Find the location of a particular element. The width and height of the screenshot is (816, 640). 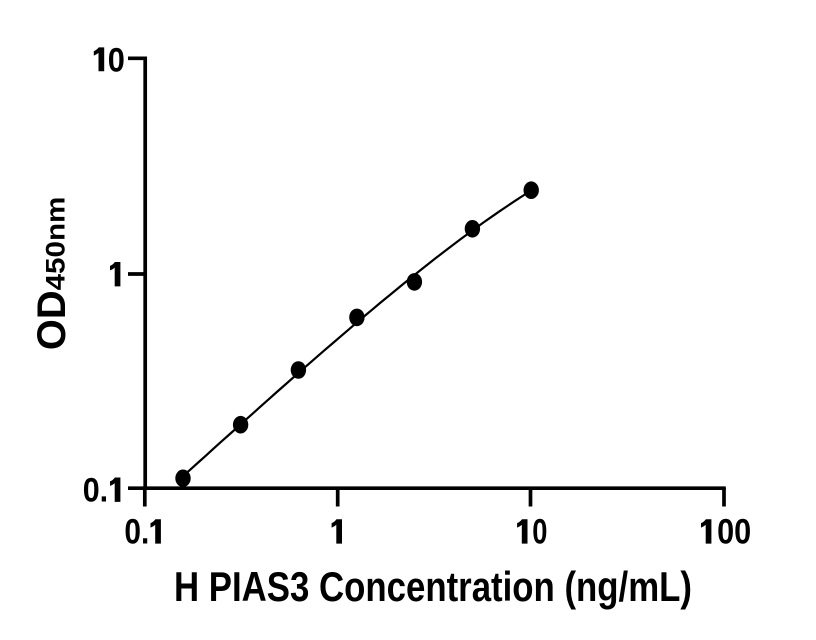

svg-text: 00 is located at coordinates (734, 532).